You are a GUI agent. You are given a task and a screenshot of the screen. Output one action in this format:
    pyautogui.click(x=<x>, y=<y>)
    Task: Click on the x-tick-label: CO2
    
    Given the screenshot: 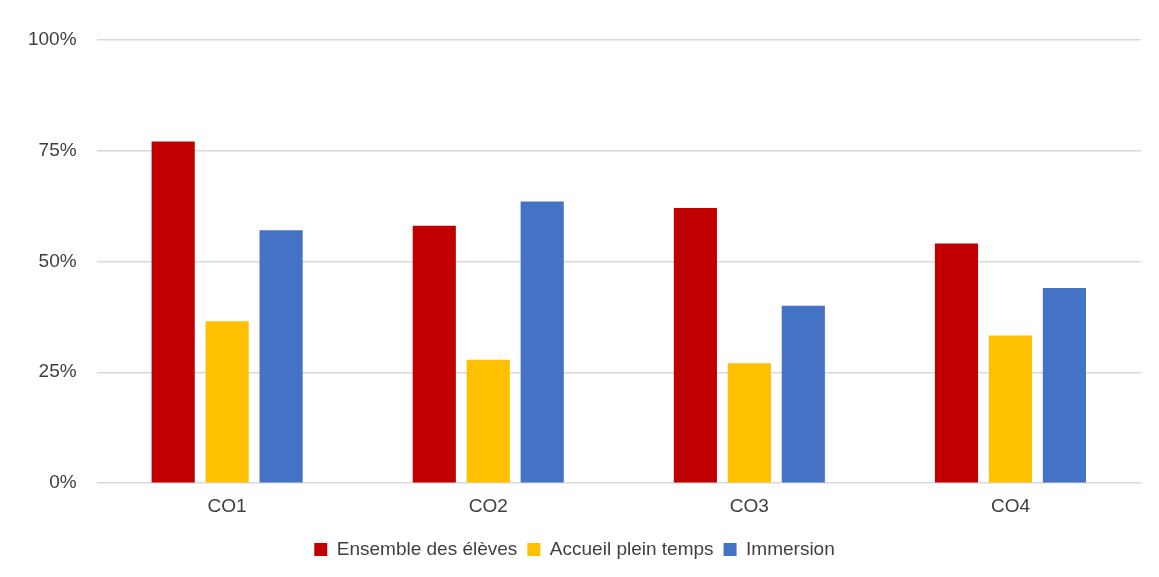 What is the action you would take?
    pyautogui.click(x=488, y=505)
    